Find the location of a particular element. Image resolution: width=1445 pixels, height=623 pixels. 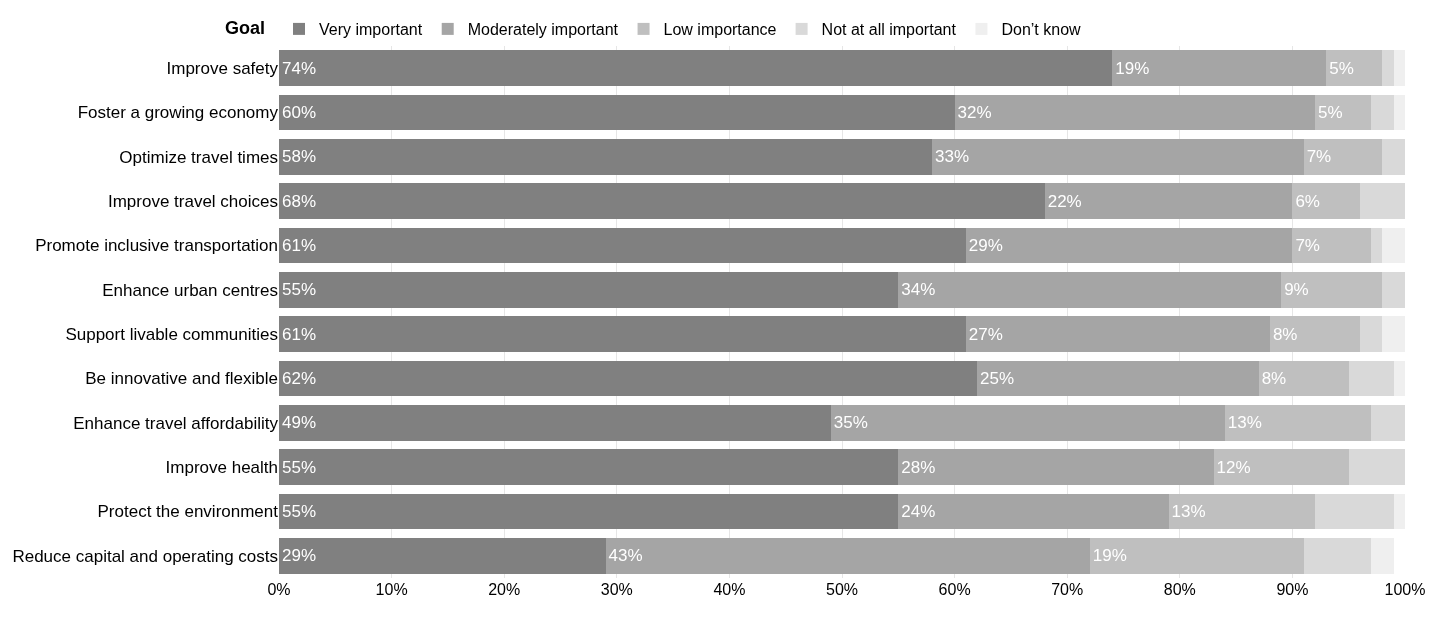

legend-label: Don’t know is located at coordinates (1041, 30).